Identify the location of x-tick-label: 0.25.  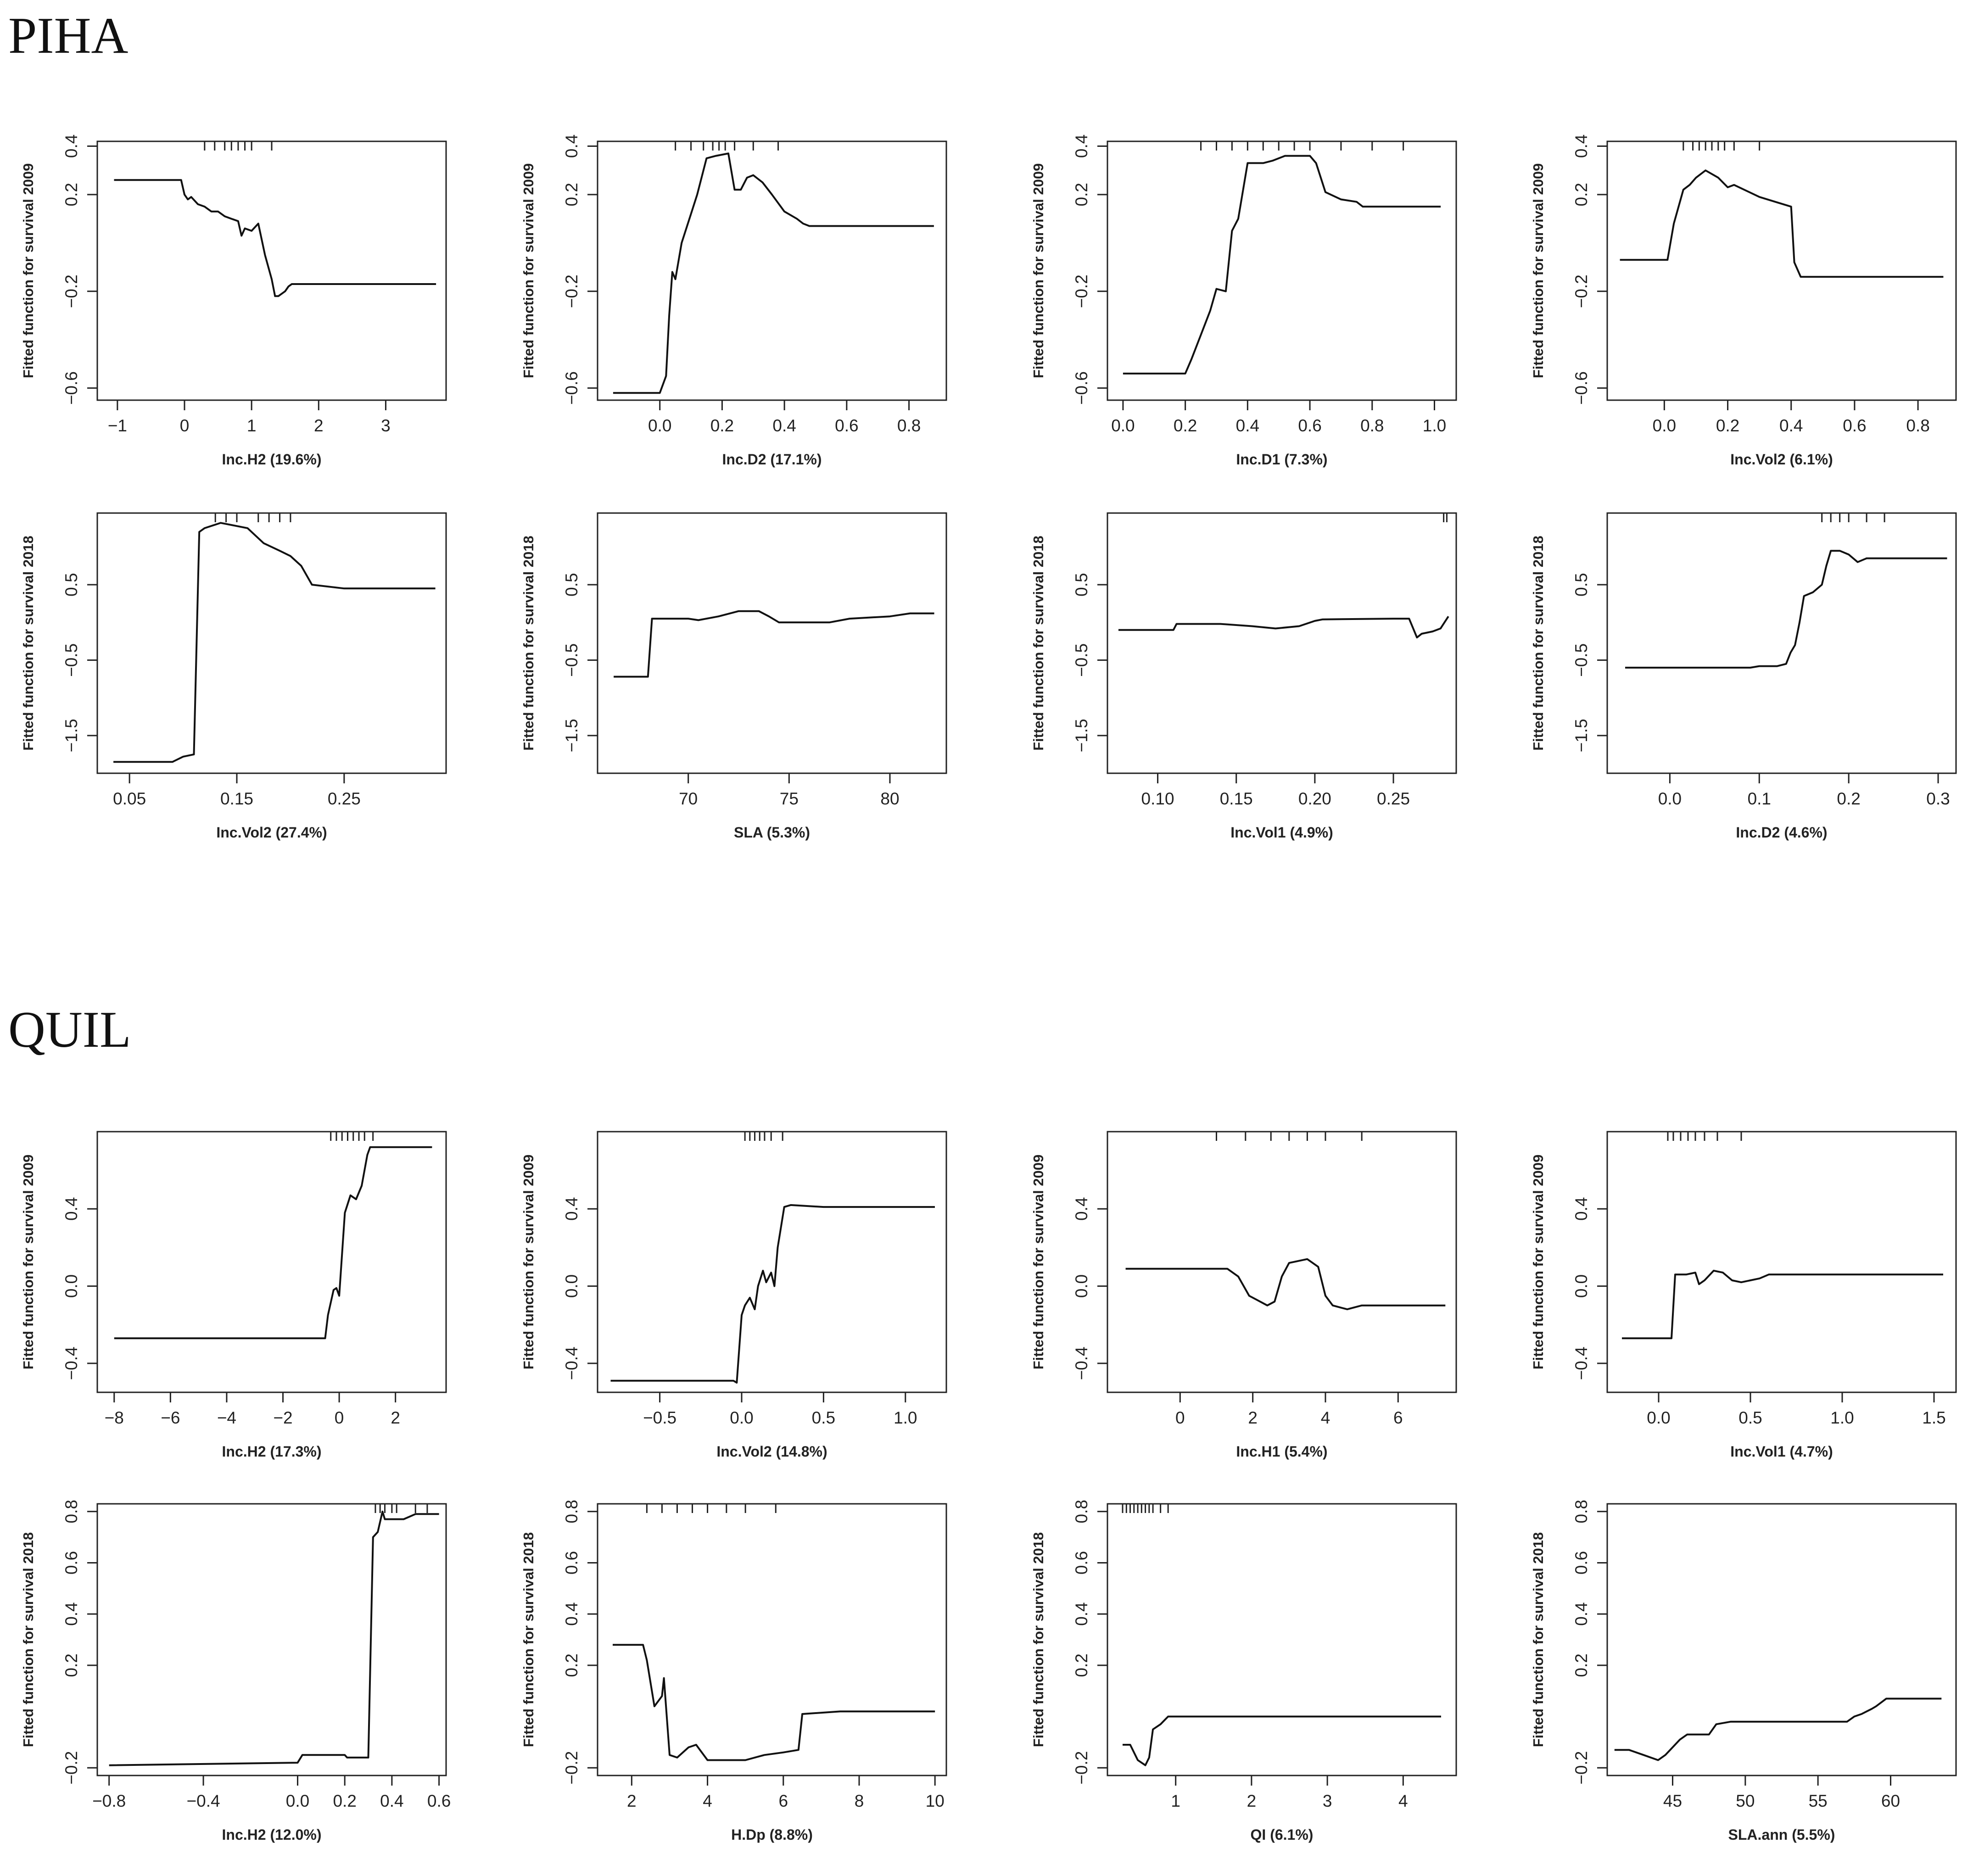
(344, 799).